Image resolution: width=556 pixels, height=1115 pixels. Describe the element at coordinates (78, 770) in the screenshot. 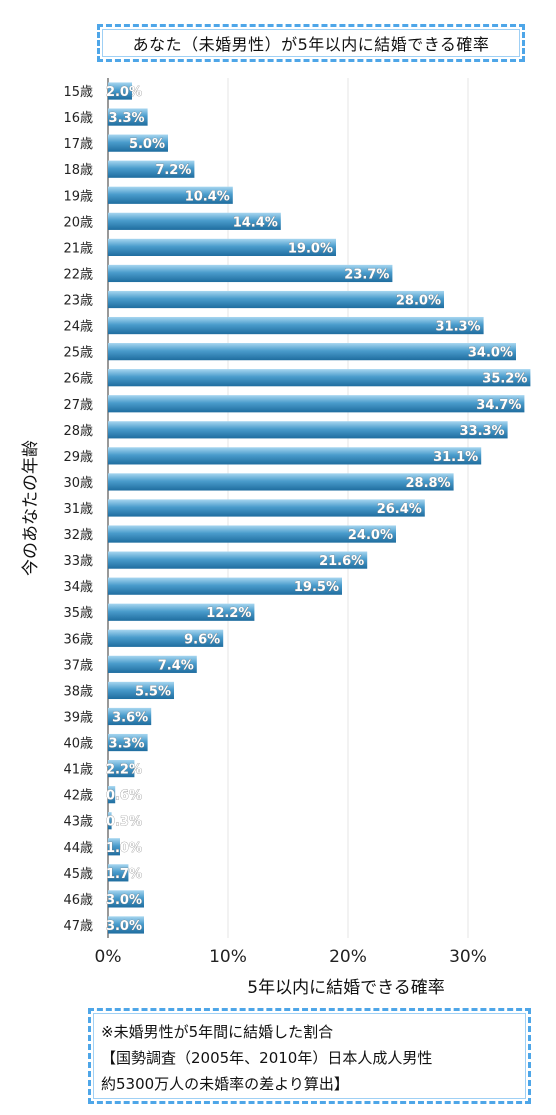

I see `y-tick-label: 41歳` at that location.